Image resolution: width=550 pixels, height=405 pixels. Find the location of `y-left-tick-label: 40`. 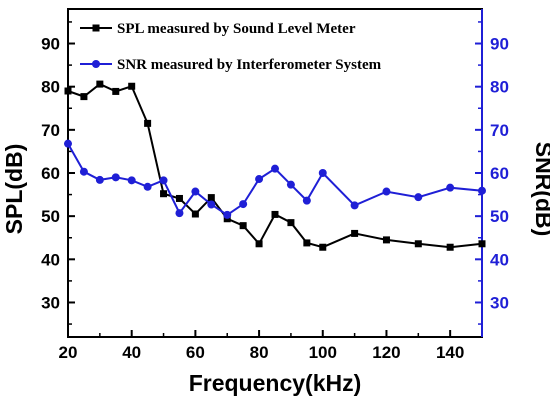

y-left-tick-label: 40 is located at coordinates (50, 259).